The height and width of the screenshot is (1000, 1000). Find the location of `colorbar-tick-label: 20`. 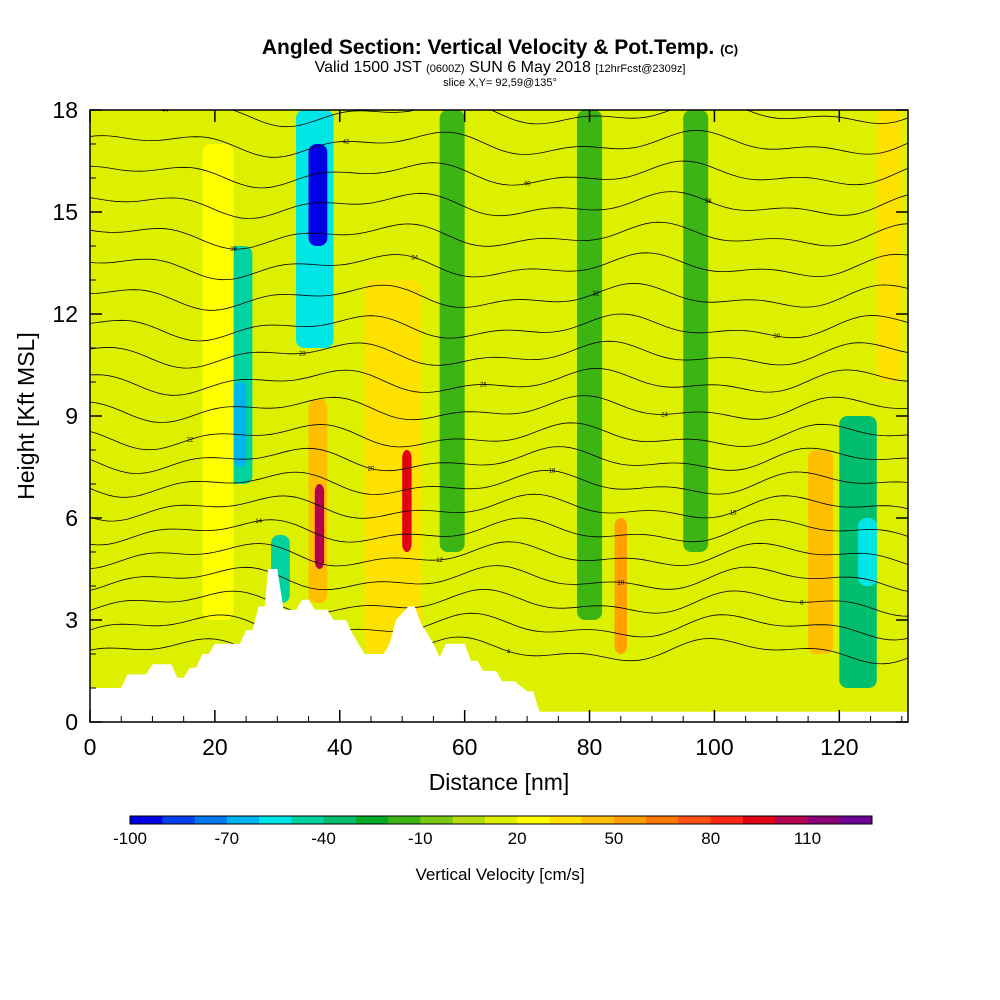

colorbar-tick-label: 20 is located at coordinates (517, 838).